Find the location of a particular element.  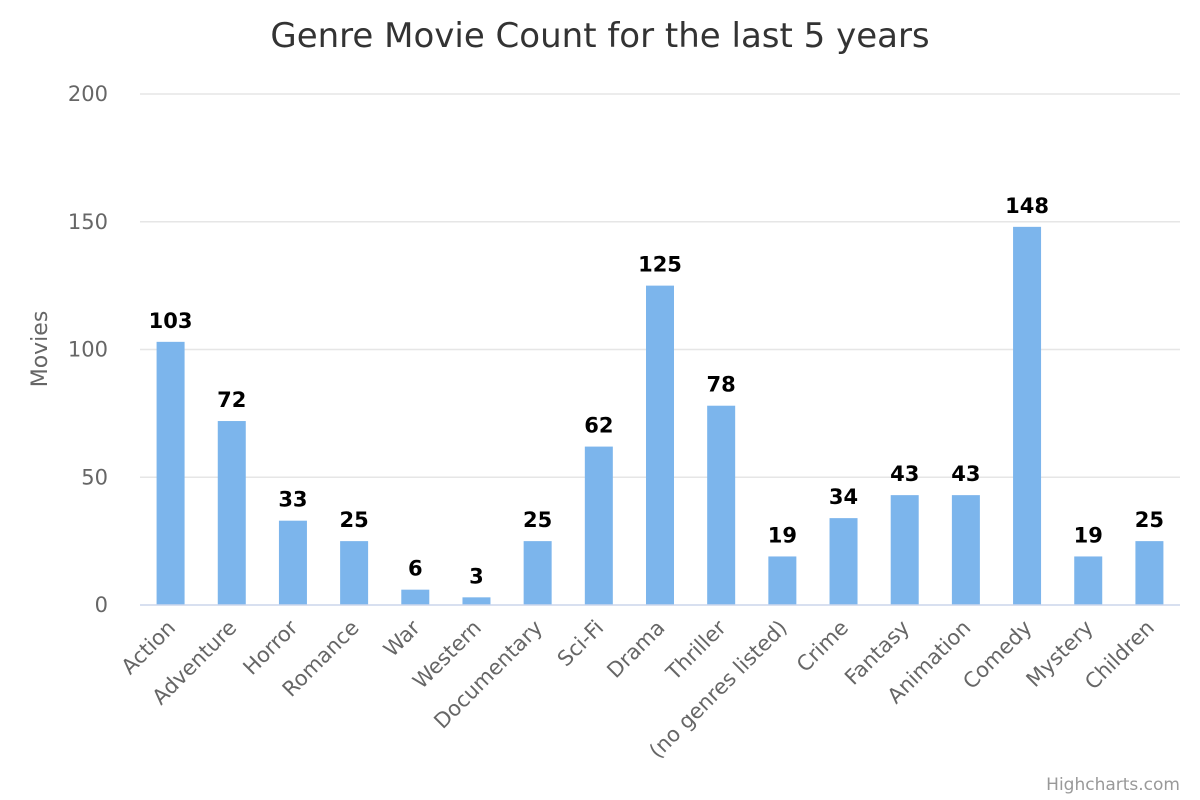

y-tick-label: 50 is located at coordinates (94, 477).